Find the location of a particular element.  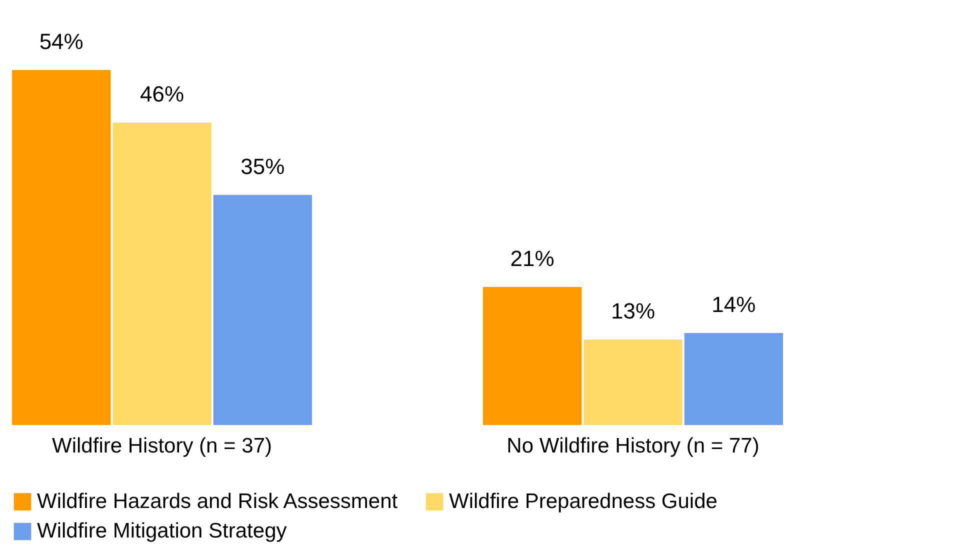

legend-label: Wildfire Hazards and Risk Assessment is located at coordinates (217, 501).